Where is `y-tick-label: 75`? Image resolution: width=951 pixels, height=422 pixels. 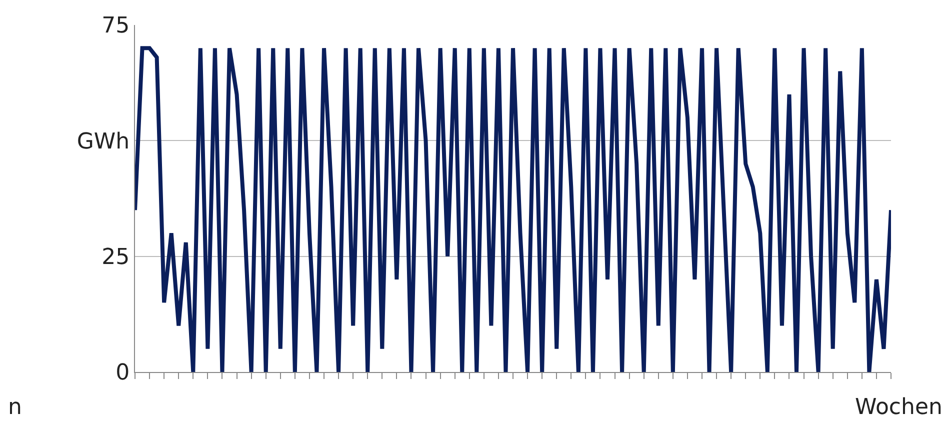 y-tick-label: 75 is located at coordinates (116, 26).